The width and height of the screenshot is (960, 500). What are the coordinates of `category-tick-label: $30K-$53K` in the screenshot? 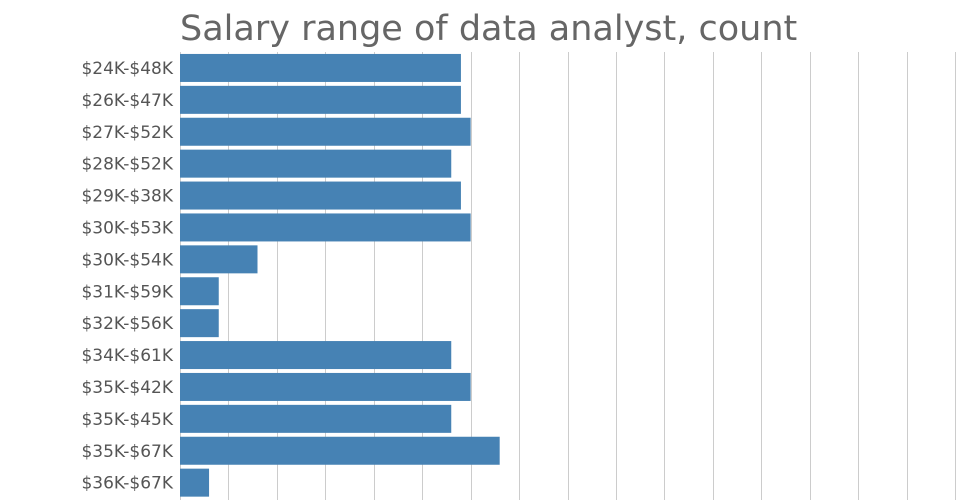 It's located at (127, 228).